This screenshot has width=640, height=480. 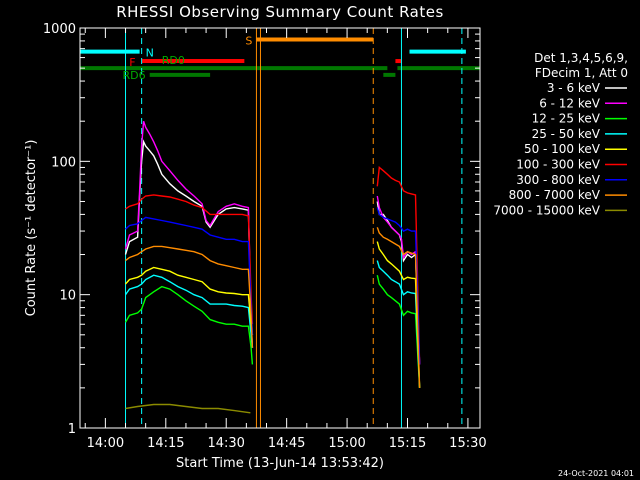 What do you see at coordinates (150, 53) in the screenshot?
I see `flag-label-night: N` at bounding box center [150, 53].